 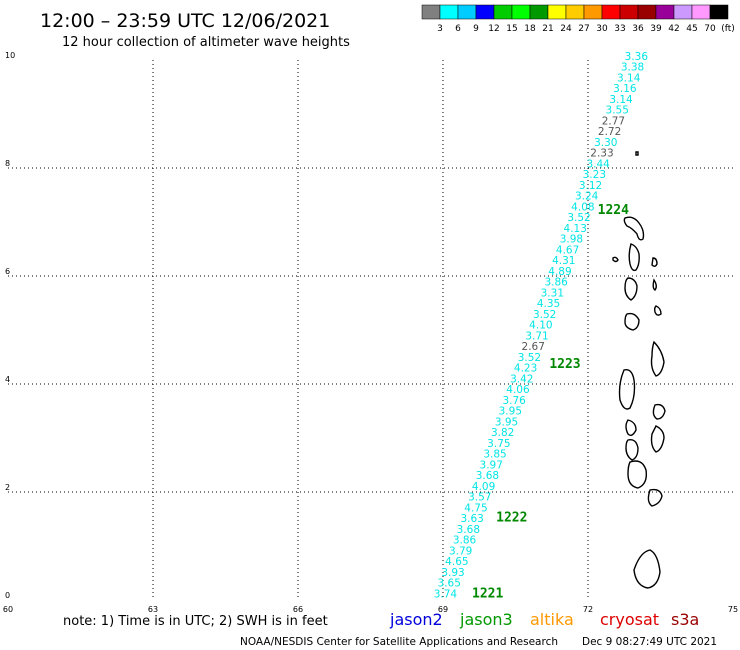 I want to click on scale-label: 36, so click(x=638, y=29).